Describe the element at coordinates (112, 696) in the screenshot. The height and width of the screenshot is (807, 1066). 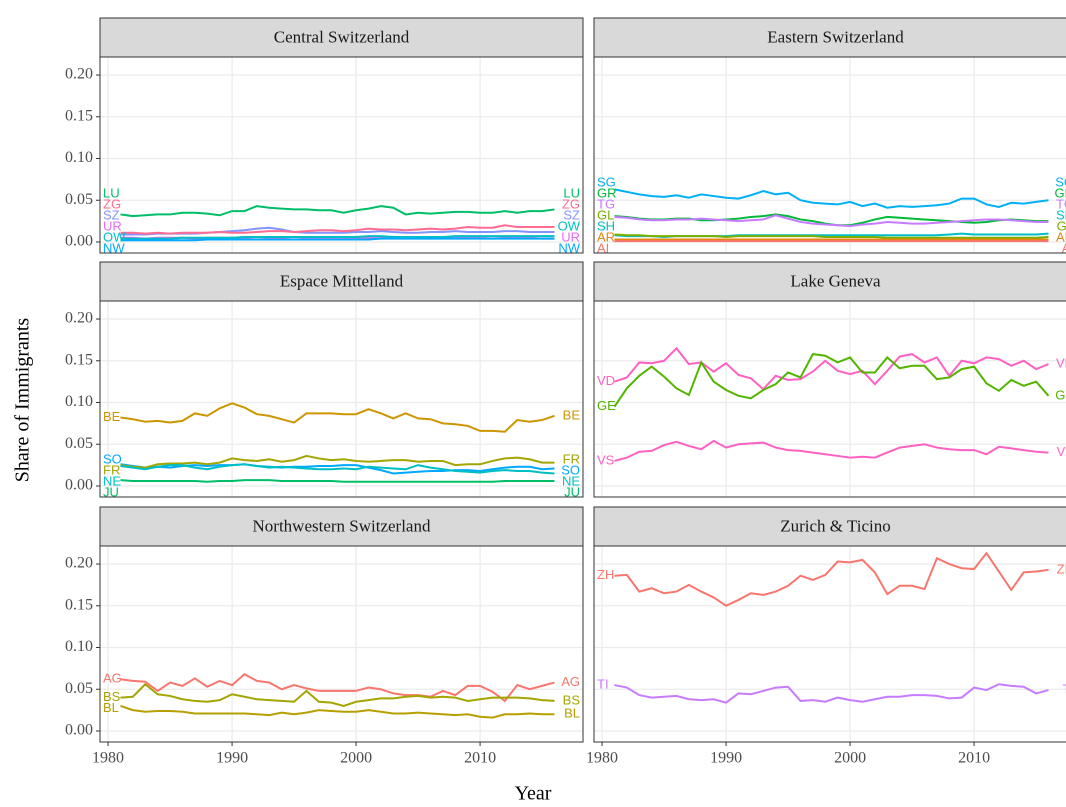
I see `end-label: BS` at that location.